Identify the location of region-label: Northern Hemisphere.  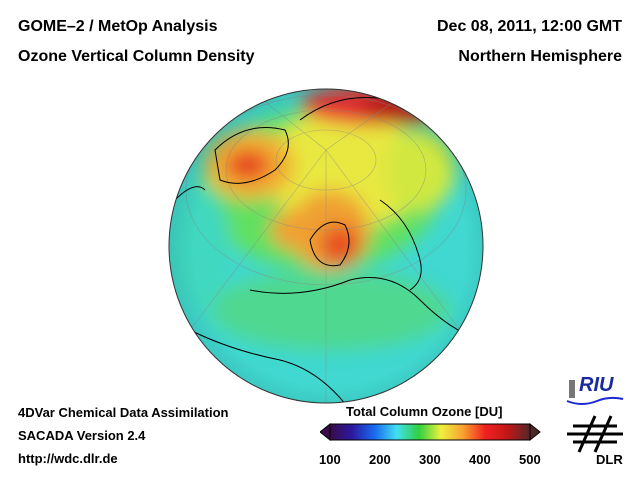
(540, 56).